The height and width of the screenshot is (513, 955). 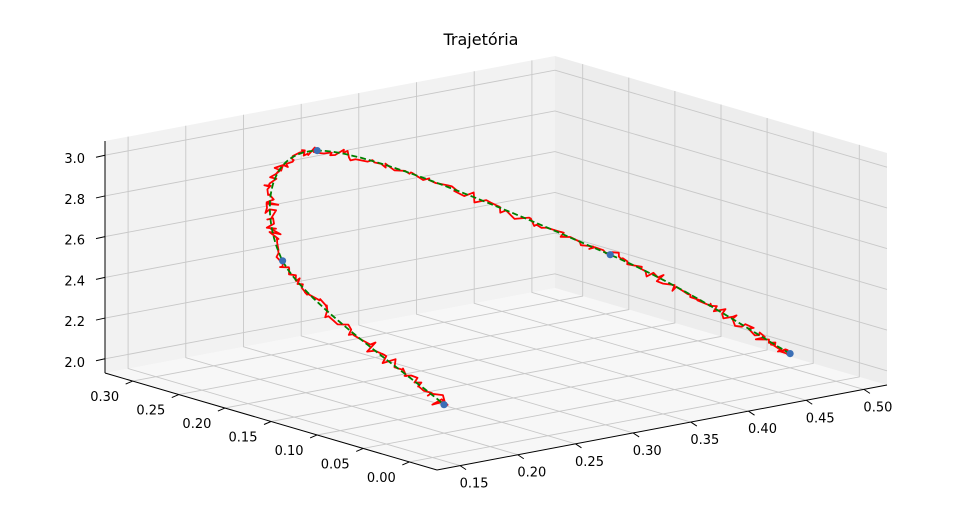 What do you see at coordinates (335, 464) in the screenshot?
I see `y-tick-label: 0.05` at bounding box center [335, 464].